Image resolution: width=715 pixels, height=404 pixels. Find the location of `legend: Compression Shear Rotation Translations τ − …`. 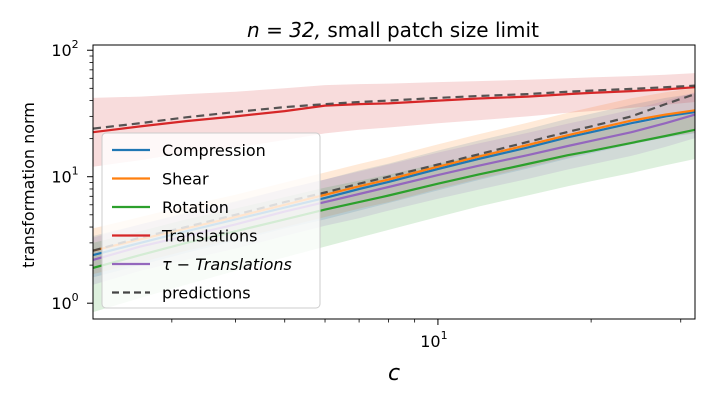

legend: Compression Shear Rotation Translations τ − … is located at coordinates (211, 220).